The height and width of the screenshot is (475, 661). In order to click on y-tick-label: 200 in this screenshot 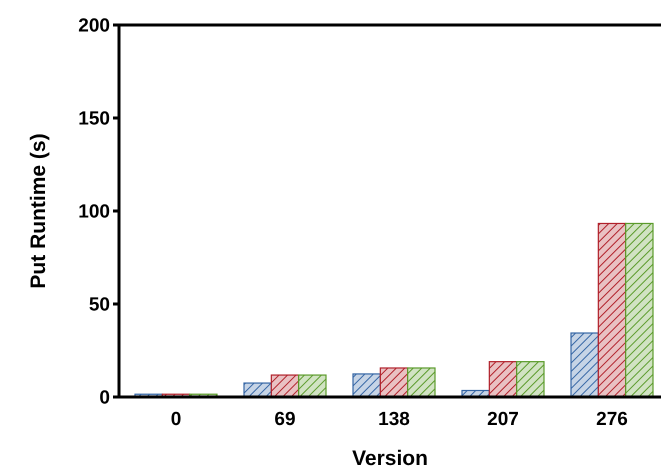, I will do `click(94, 26)`.